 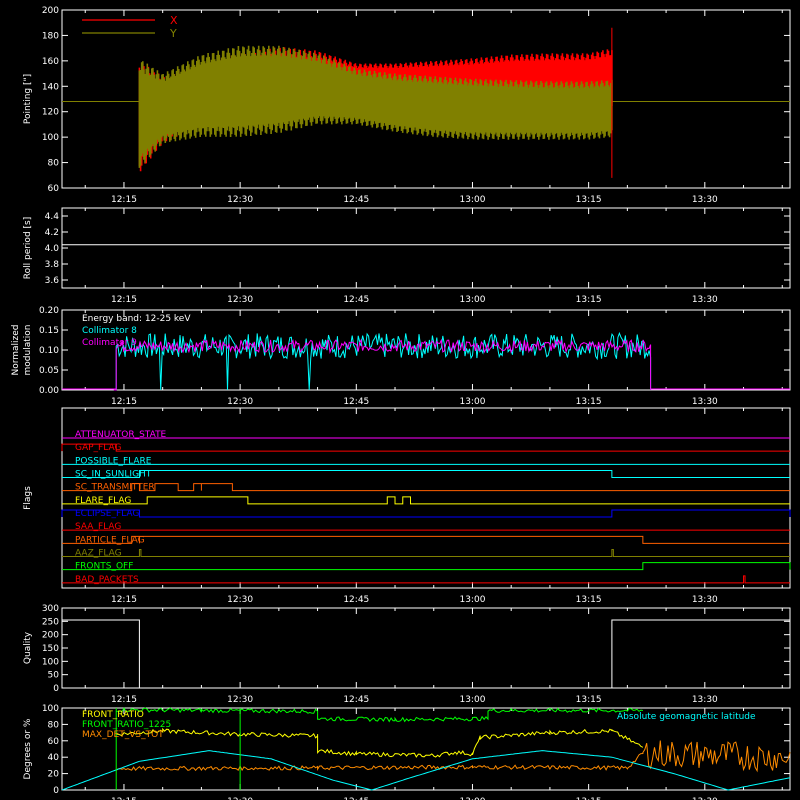 What do you see at coordinates (107, 514) in the screenshot?
I see `flag-label: ECLIPSE_FLAG` at bounding box center [107, 514].